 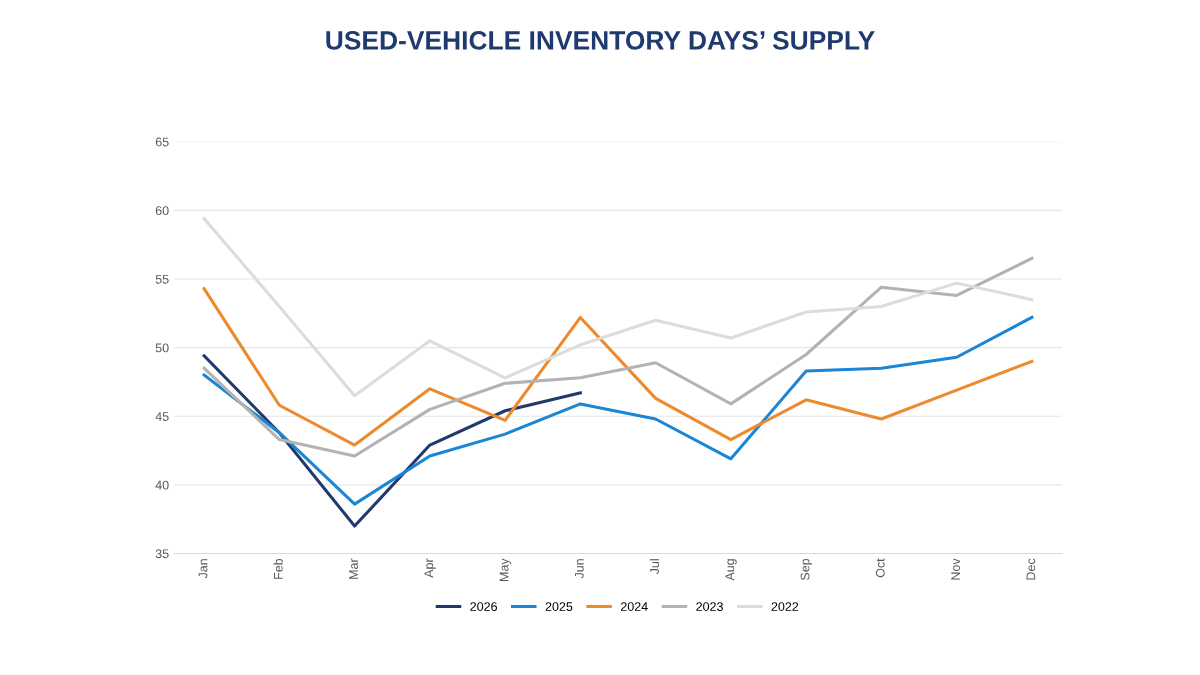 I want to click on y-tick-label: 60, so click(x=162, y=211).